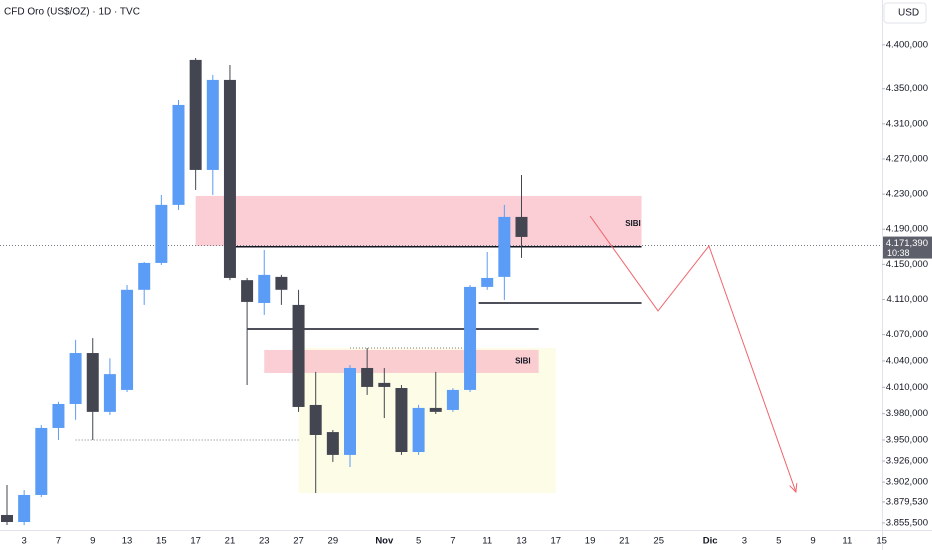  What do you see at coordinates (658, 541) in the screenshot?
I see `x-tick-label: 25` at bounding box center [658, 541].